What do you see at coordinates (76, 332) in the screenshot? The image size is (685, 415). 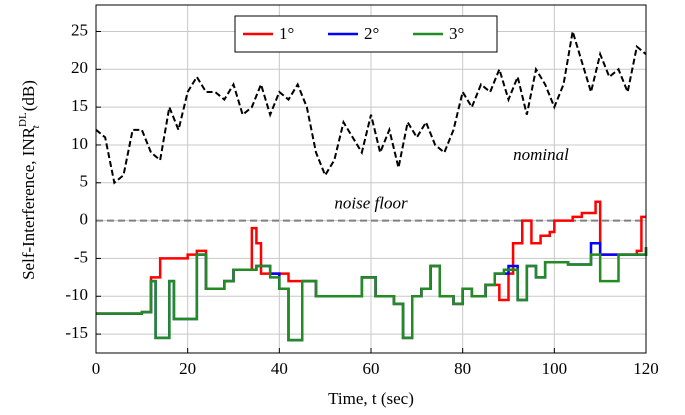 I see `y-tick-label: -15` at bounding box center [76, 332].